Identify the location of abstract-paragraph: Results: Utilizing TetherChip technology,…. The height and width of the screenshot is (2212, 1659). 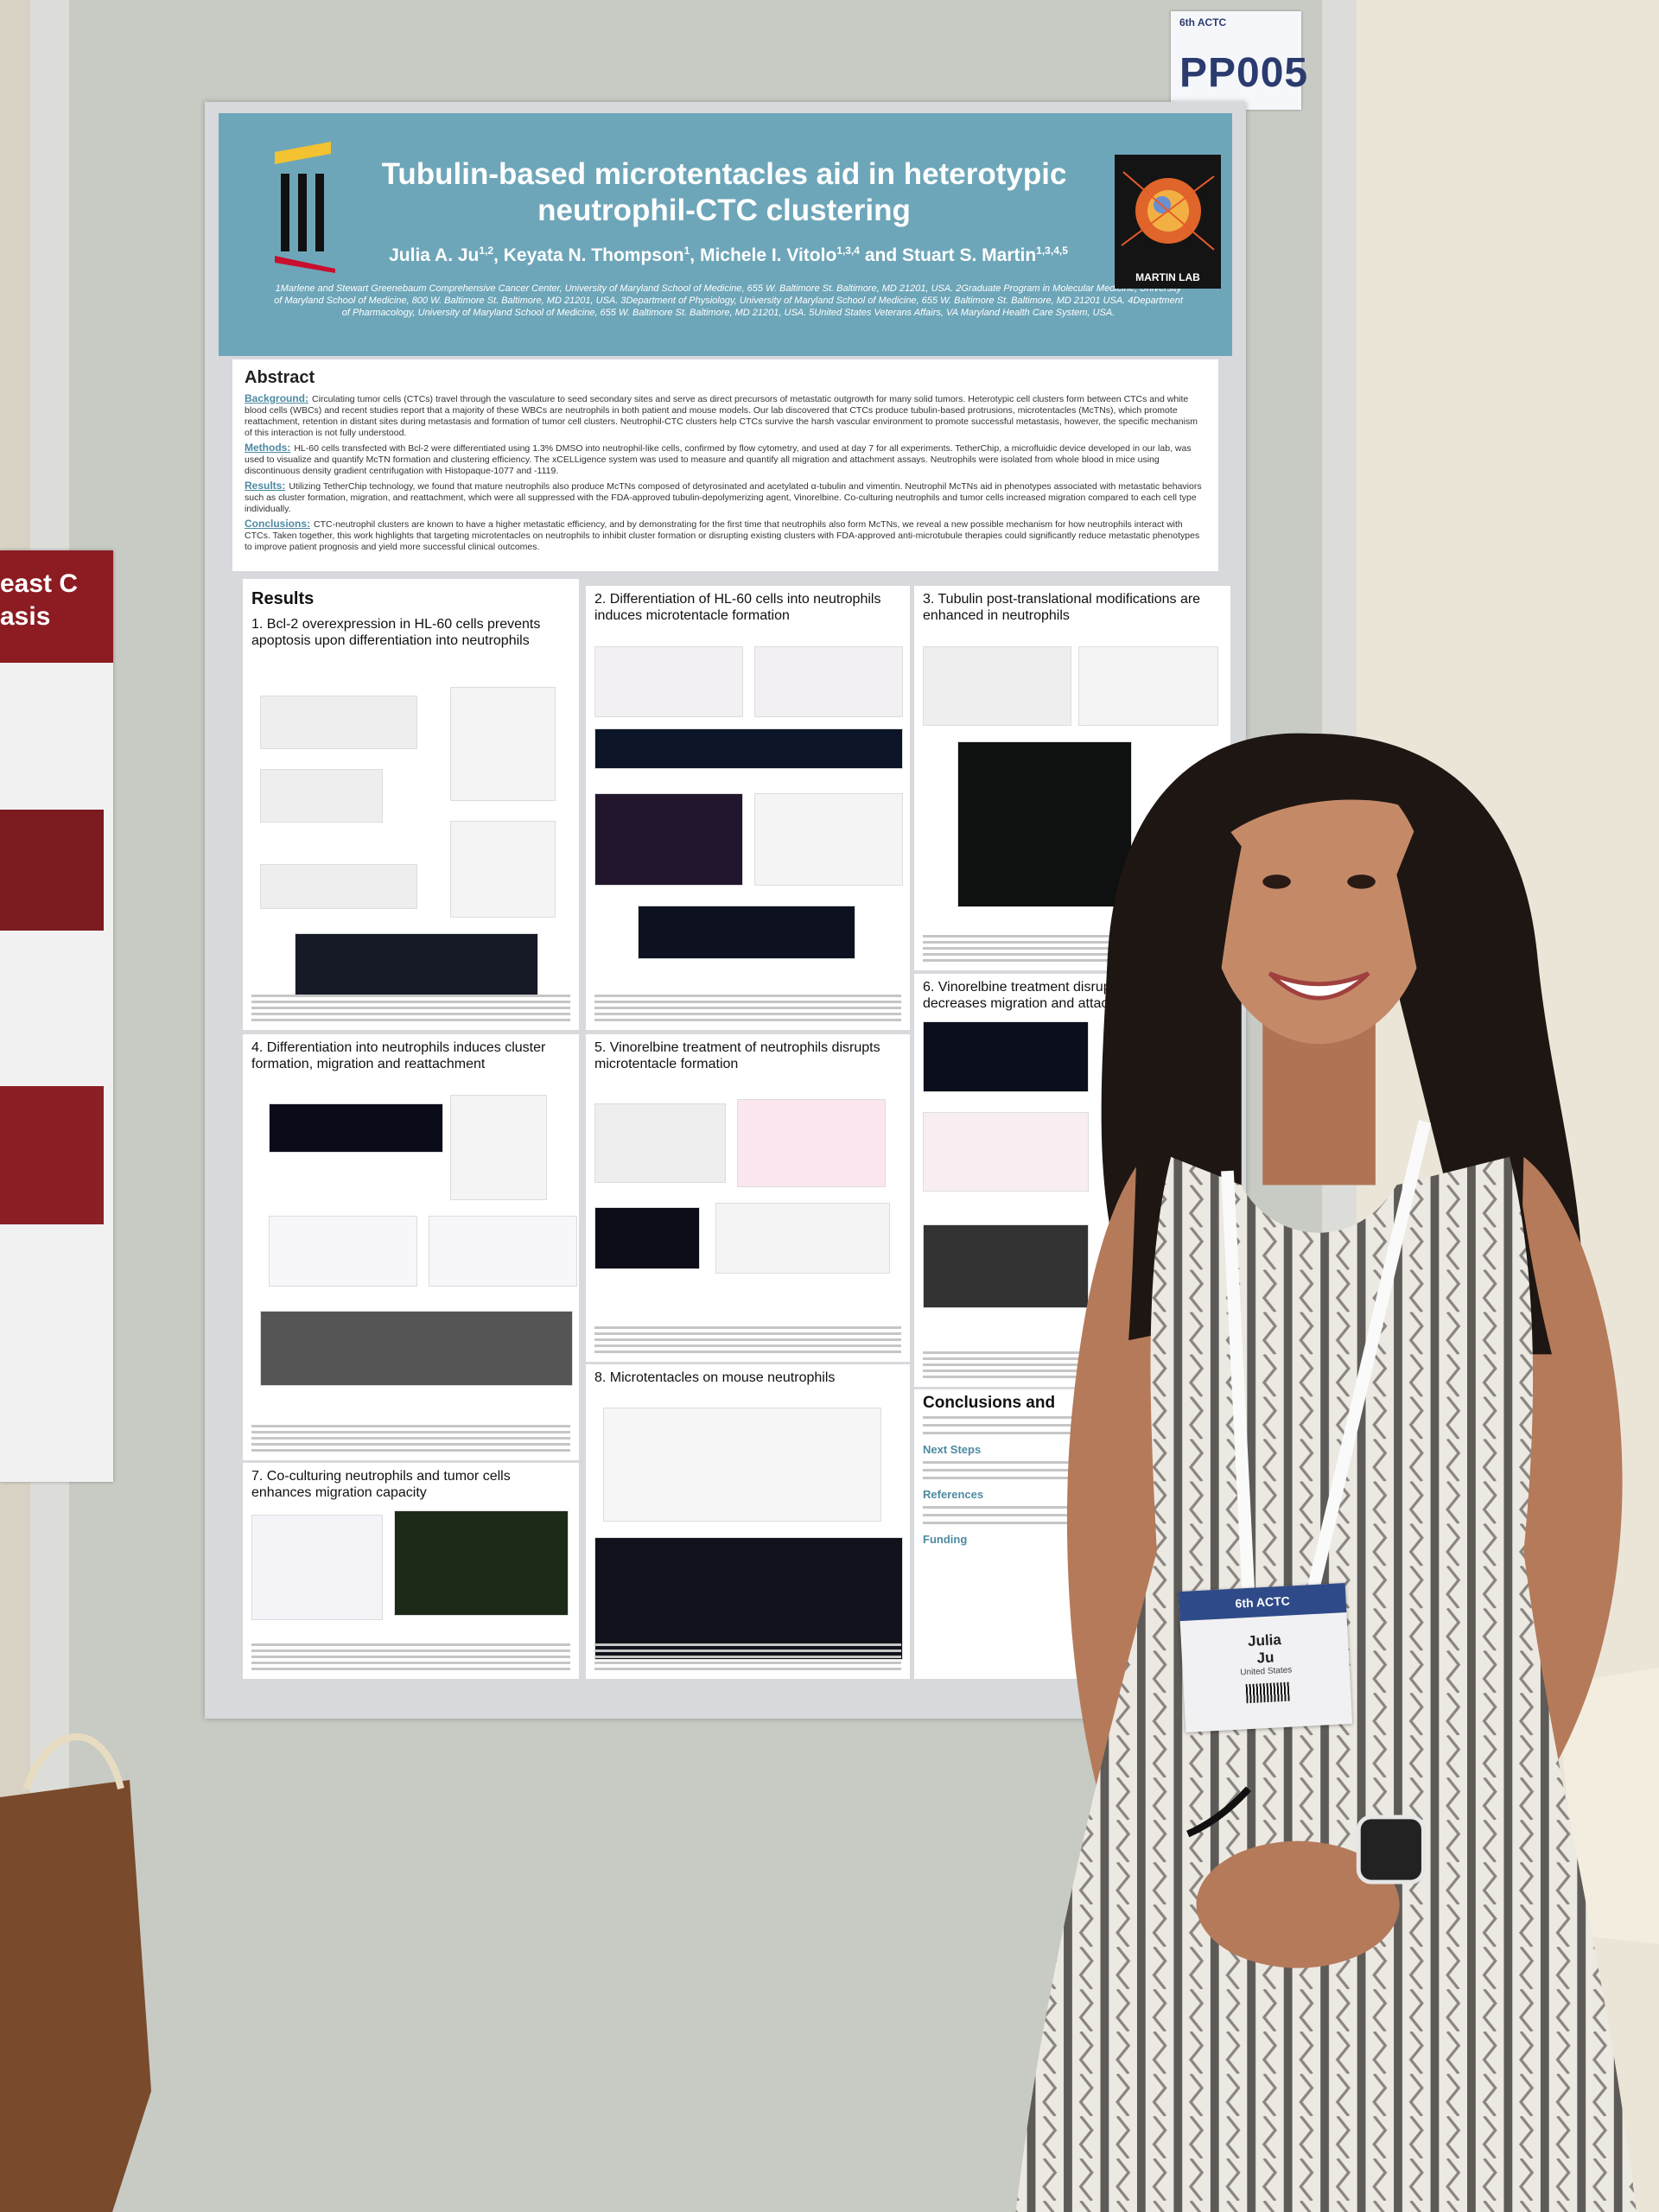
(725, 497).